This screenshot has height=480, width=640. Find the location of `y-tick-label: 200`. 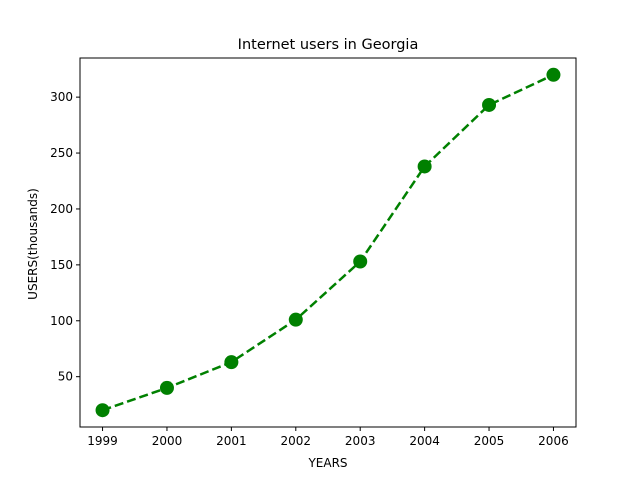

y-tick-label: 200 is located at coordinates (61, 209).